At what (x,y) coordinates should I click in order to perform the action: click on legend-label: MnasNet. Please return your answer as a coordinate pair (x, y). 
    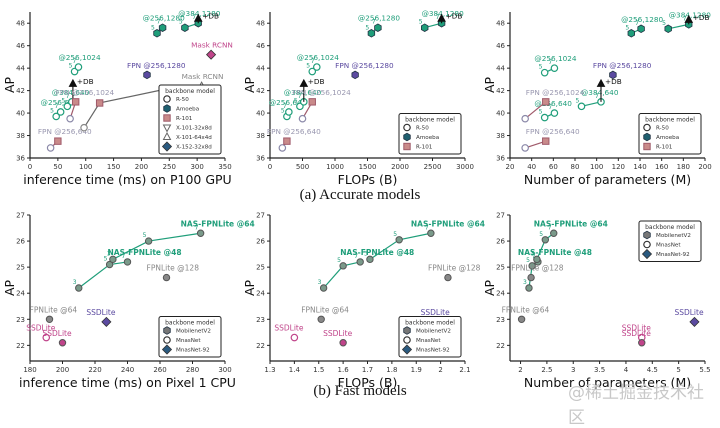
    Looking at the image, I should click on (428, 341).